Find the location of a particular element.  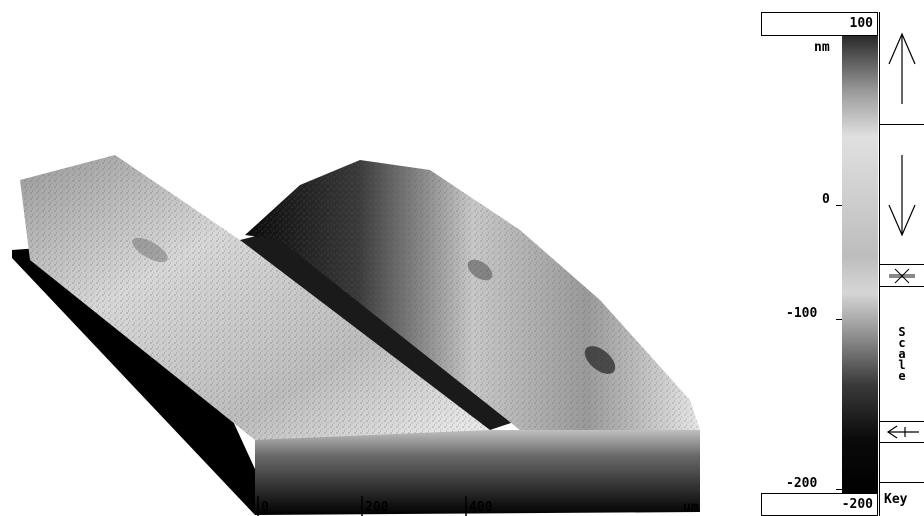

down-arrow-icon is located at coordinates (902, 195).